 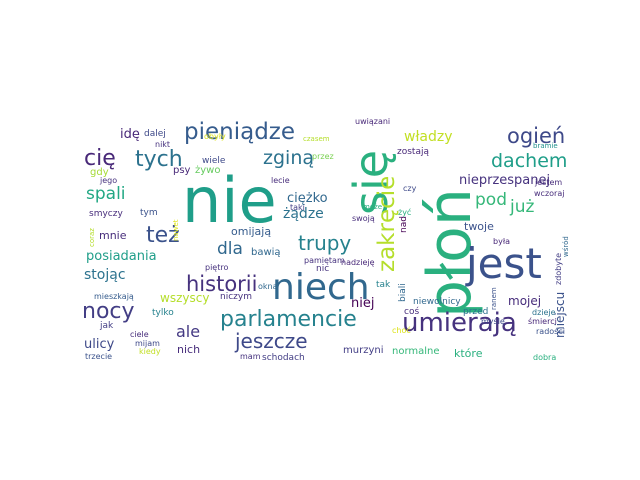 I want to click on word: ogień, so click(x=536, y=136).